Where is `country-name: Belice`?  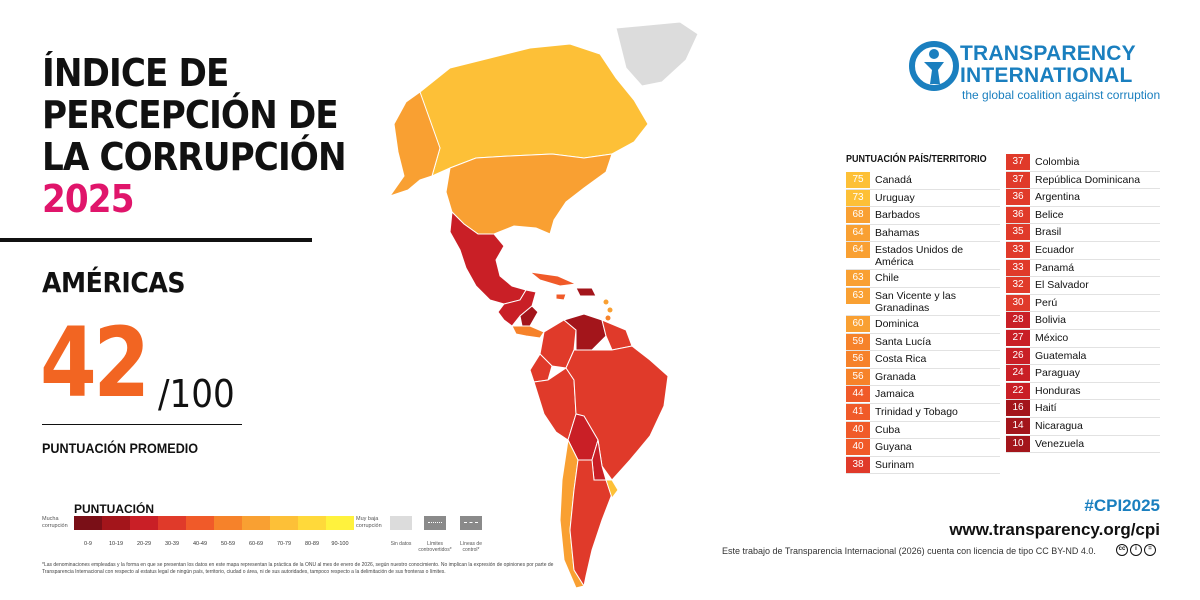
country-name: Belice is located at coordinates (1049, 214).